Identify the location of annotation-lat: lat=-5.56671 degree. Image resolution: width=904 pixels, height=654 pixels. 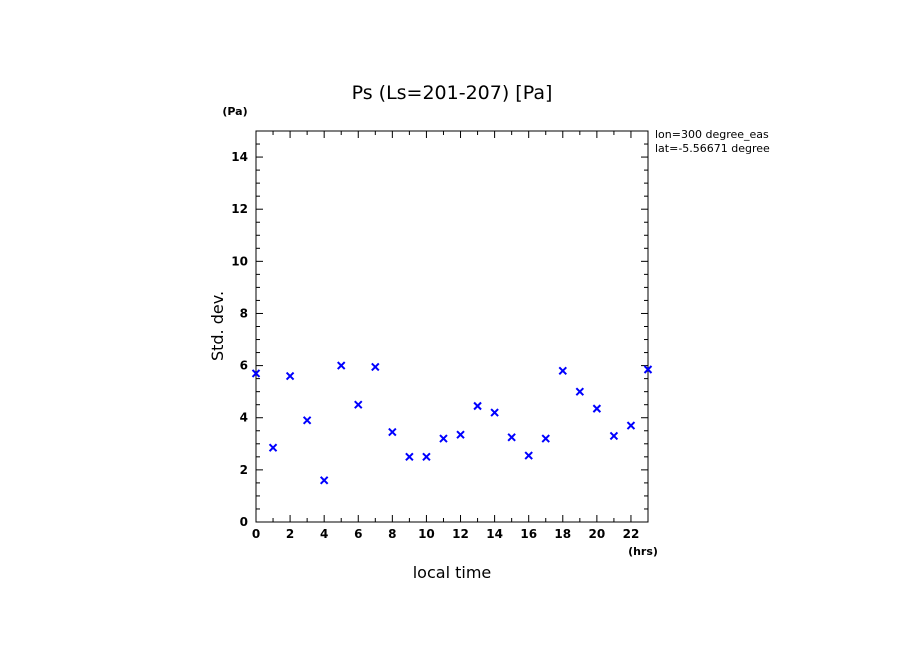
(712, 148).